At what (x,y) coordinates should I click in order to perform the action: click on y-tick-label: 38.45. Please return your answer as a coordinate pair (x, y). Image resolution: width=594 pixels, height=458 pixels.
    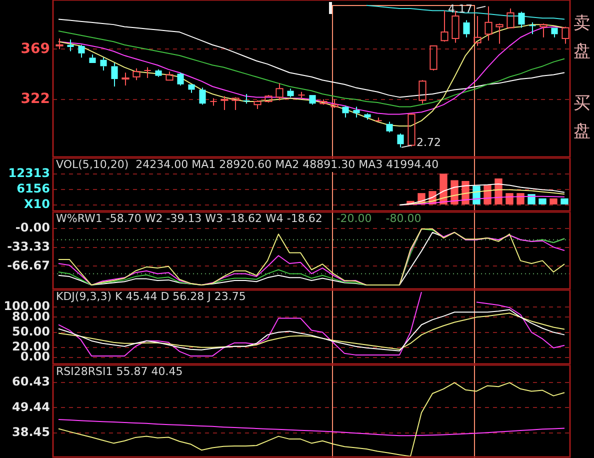
    Looking at the image, I should click on (31, 432).